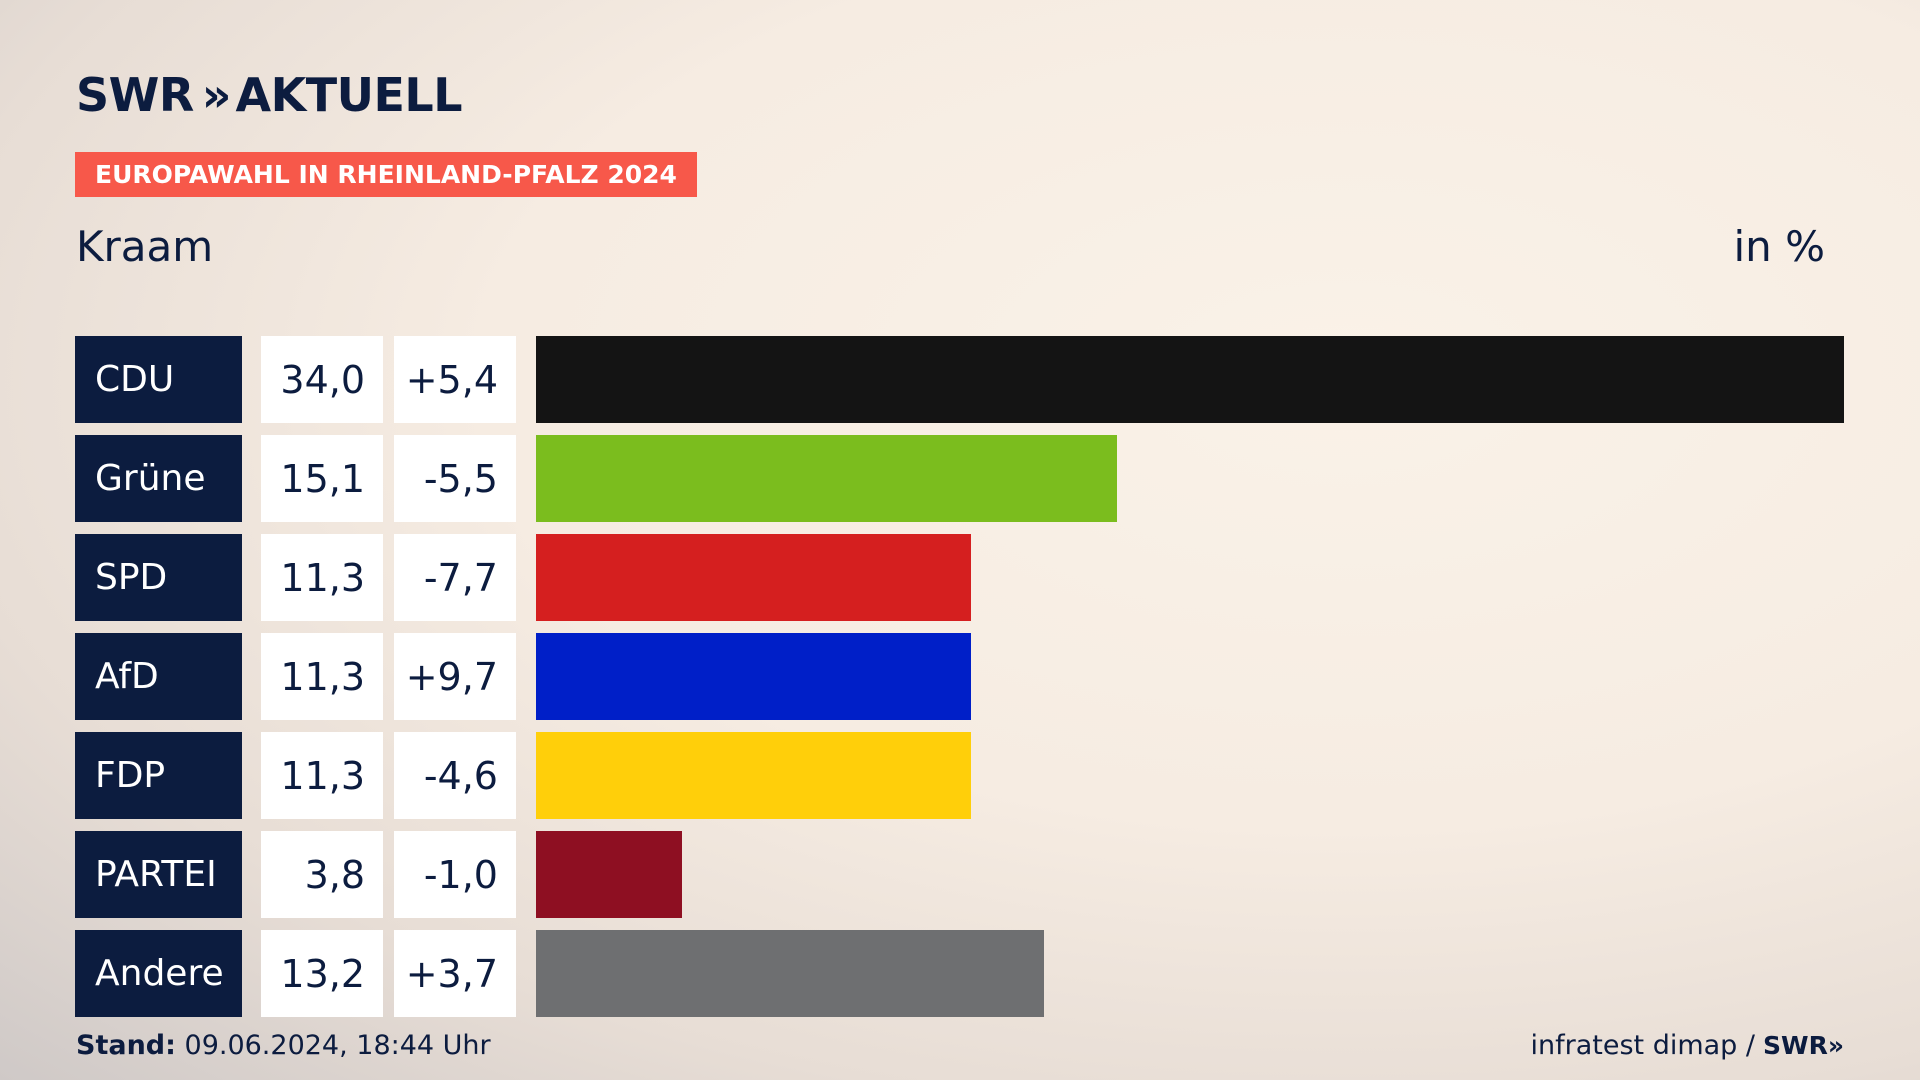  Describe the element at coordinates (158, 478) in the screenshot. I see `party-label: Grüne` at that location.